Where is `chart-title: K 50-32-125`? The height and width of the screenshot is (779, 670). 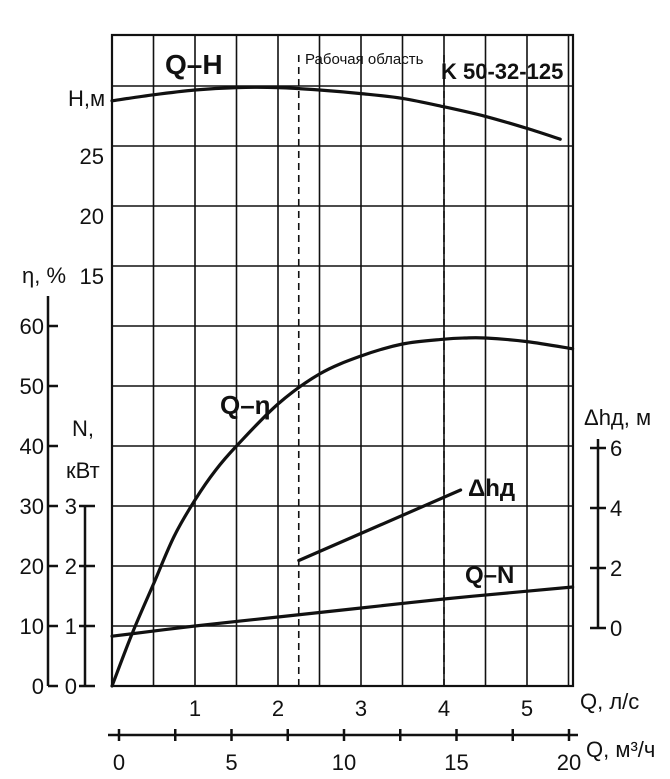 chart-title: K 50-32-125 is located at coordinates (502, 71).